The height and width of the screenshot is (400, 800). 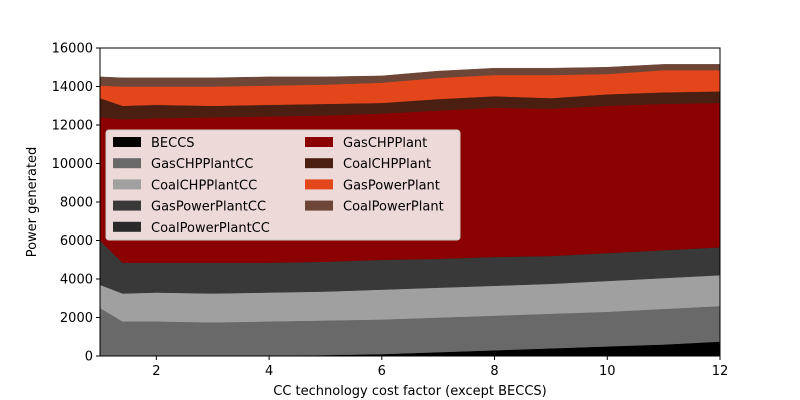 I want to click on legend-label-coal-chp-plant: CoalCHPPlant, so click(x=387, y=164).